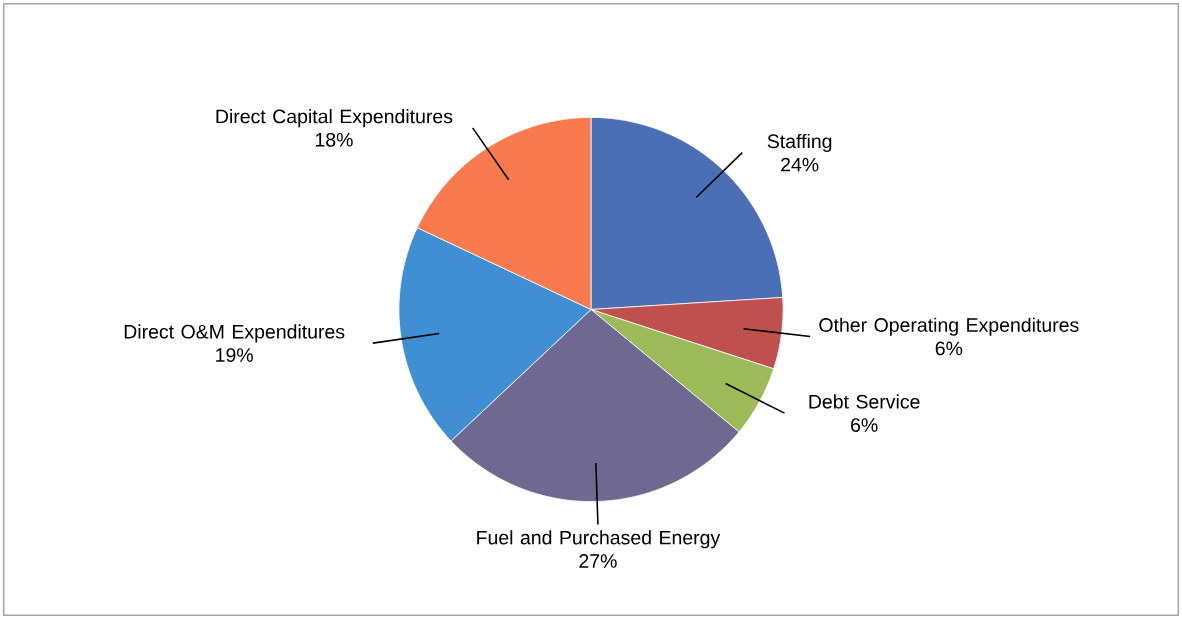  Describe the element at coordinates (800, 164) in the screenshot. I see `data-label: 24%` at that location.